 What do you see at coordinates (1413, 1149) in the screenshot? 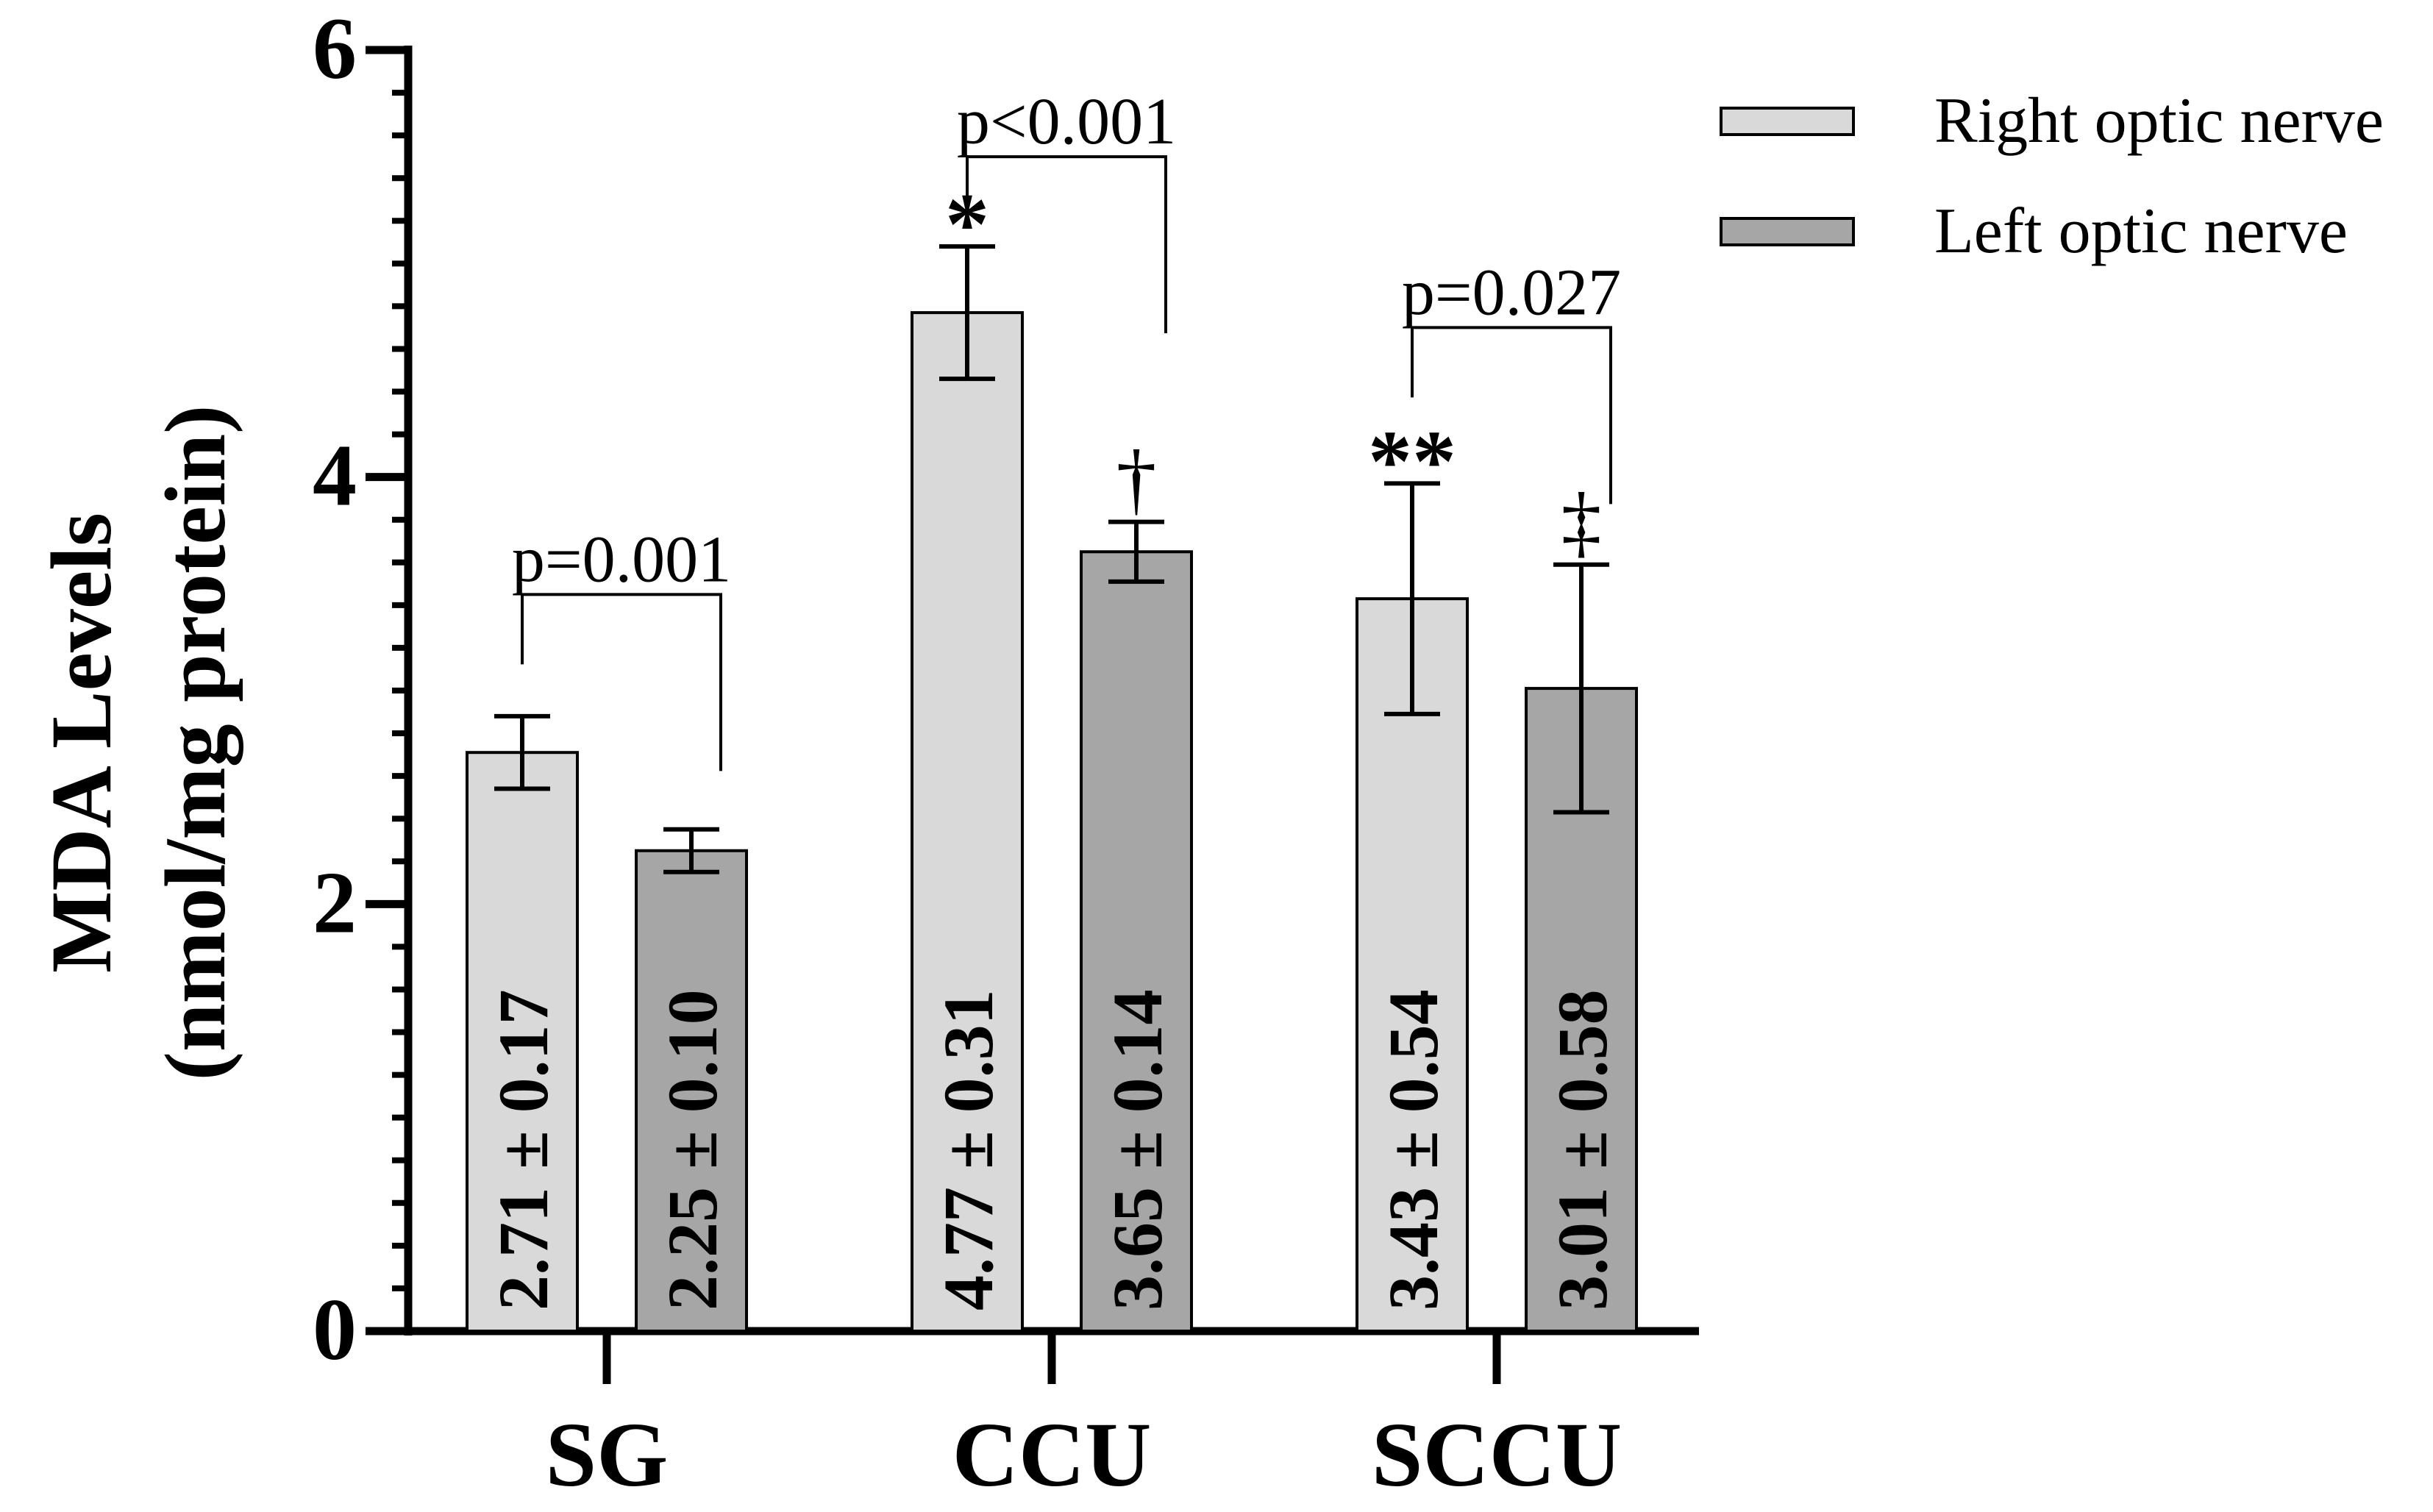
I see `bar-value-label: 3.43 ± 0.54` at bounding box center [1413, 1149].